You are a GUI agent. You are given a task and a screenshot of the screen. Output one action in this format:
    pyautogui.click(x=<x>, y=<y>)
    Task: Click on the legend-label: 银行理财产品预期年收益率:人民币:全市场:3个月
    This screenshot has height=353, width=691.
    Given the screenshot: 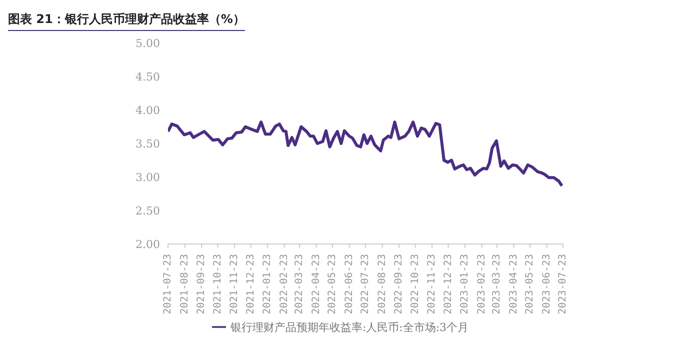 What is the action you would take?
    pyautogui.click(x=349, y=327)
    